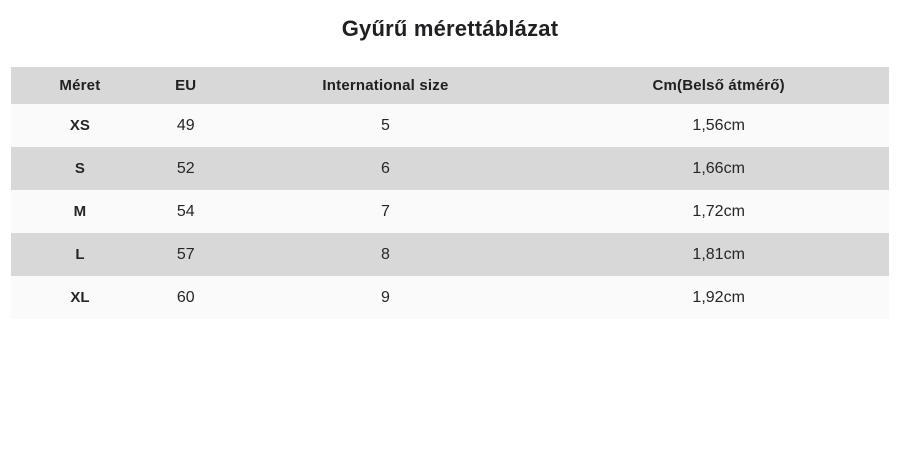  I want to click on cell-meret: S, so click(79, 168).